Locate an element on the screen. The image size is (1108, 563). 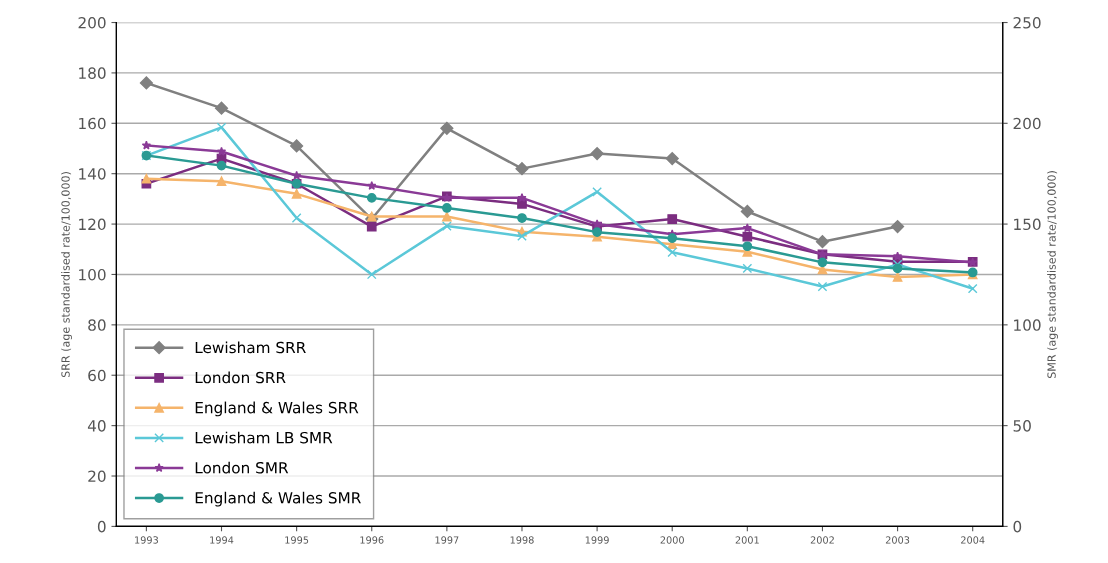
x-tick-label: 2004 is located at coordinates (973, 540).